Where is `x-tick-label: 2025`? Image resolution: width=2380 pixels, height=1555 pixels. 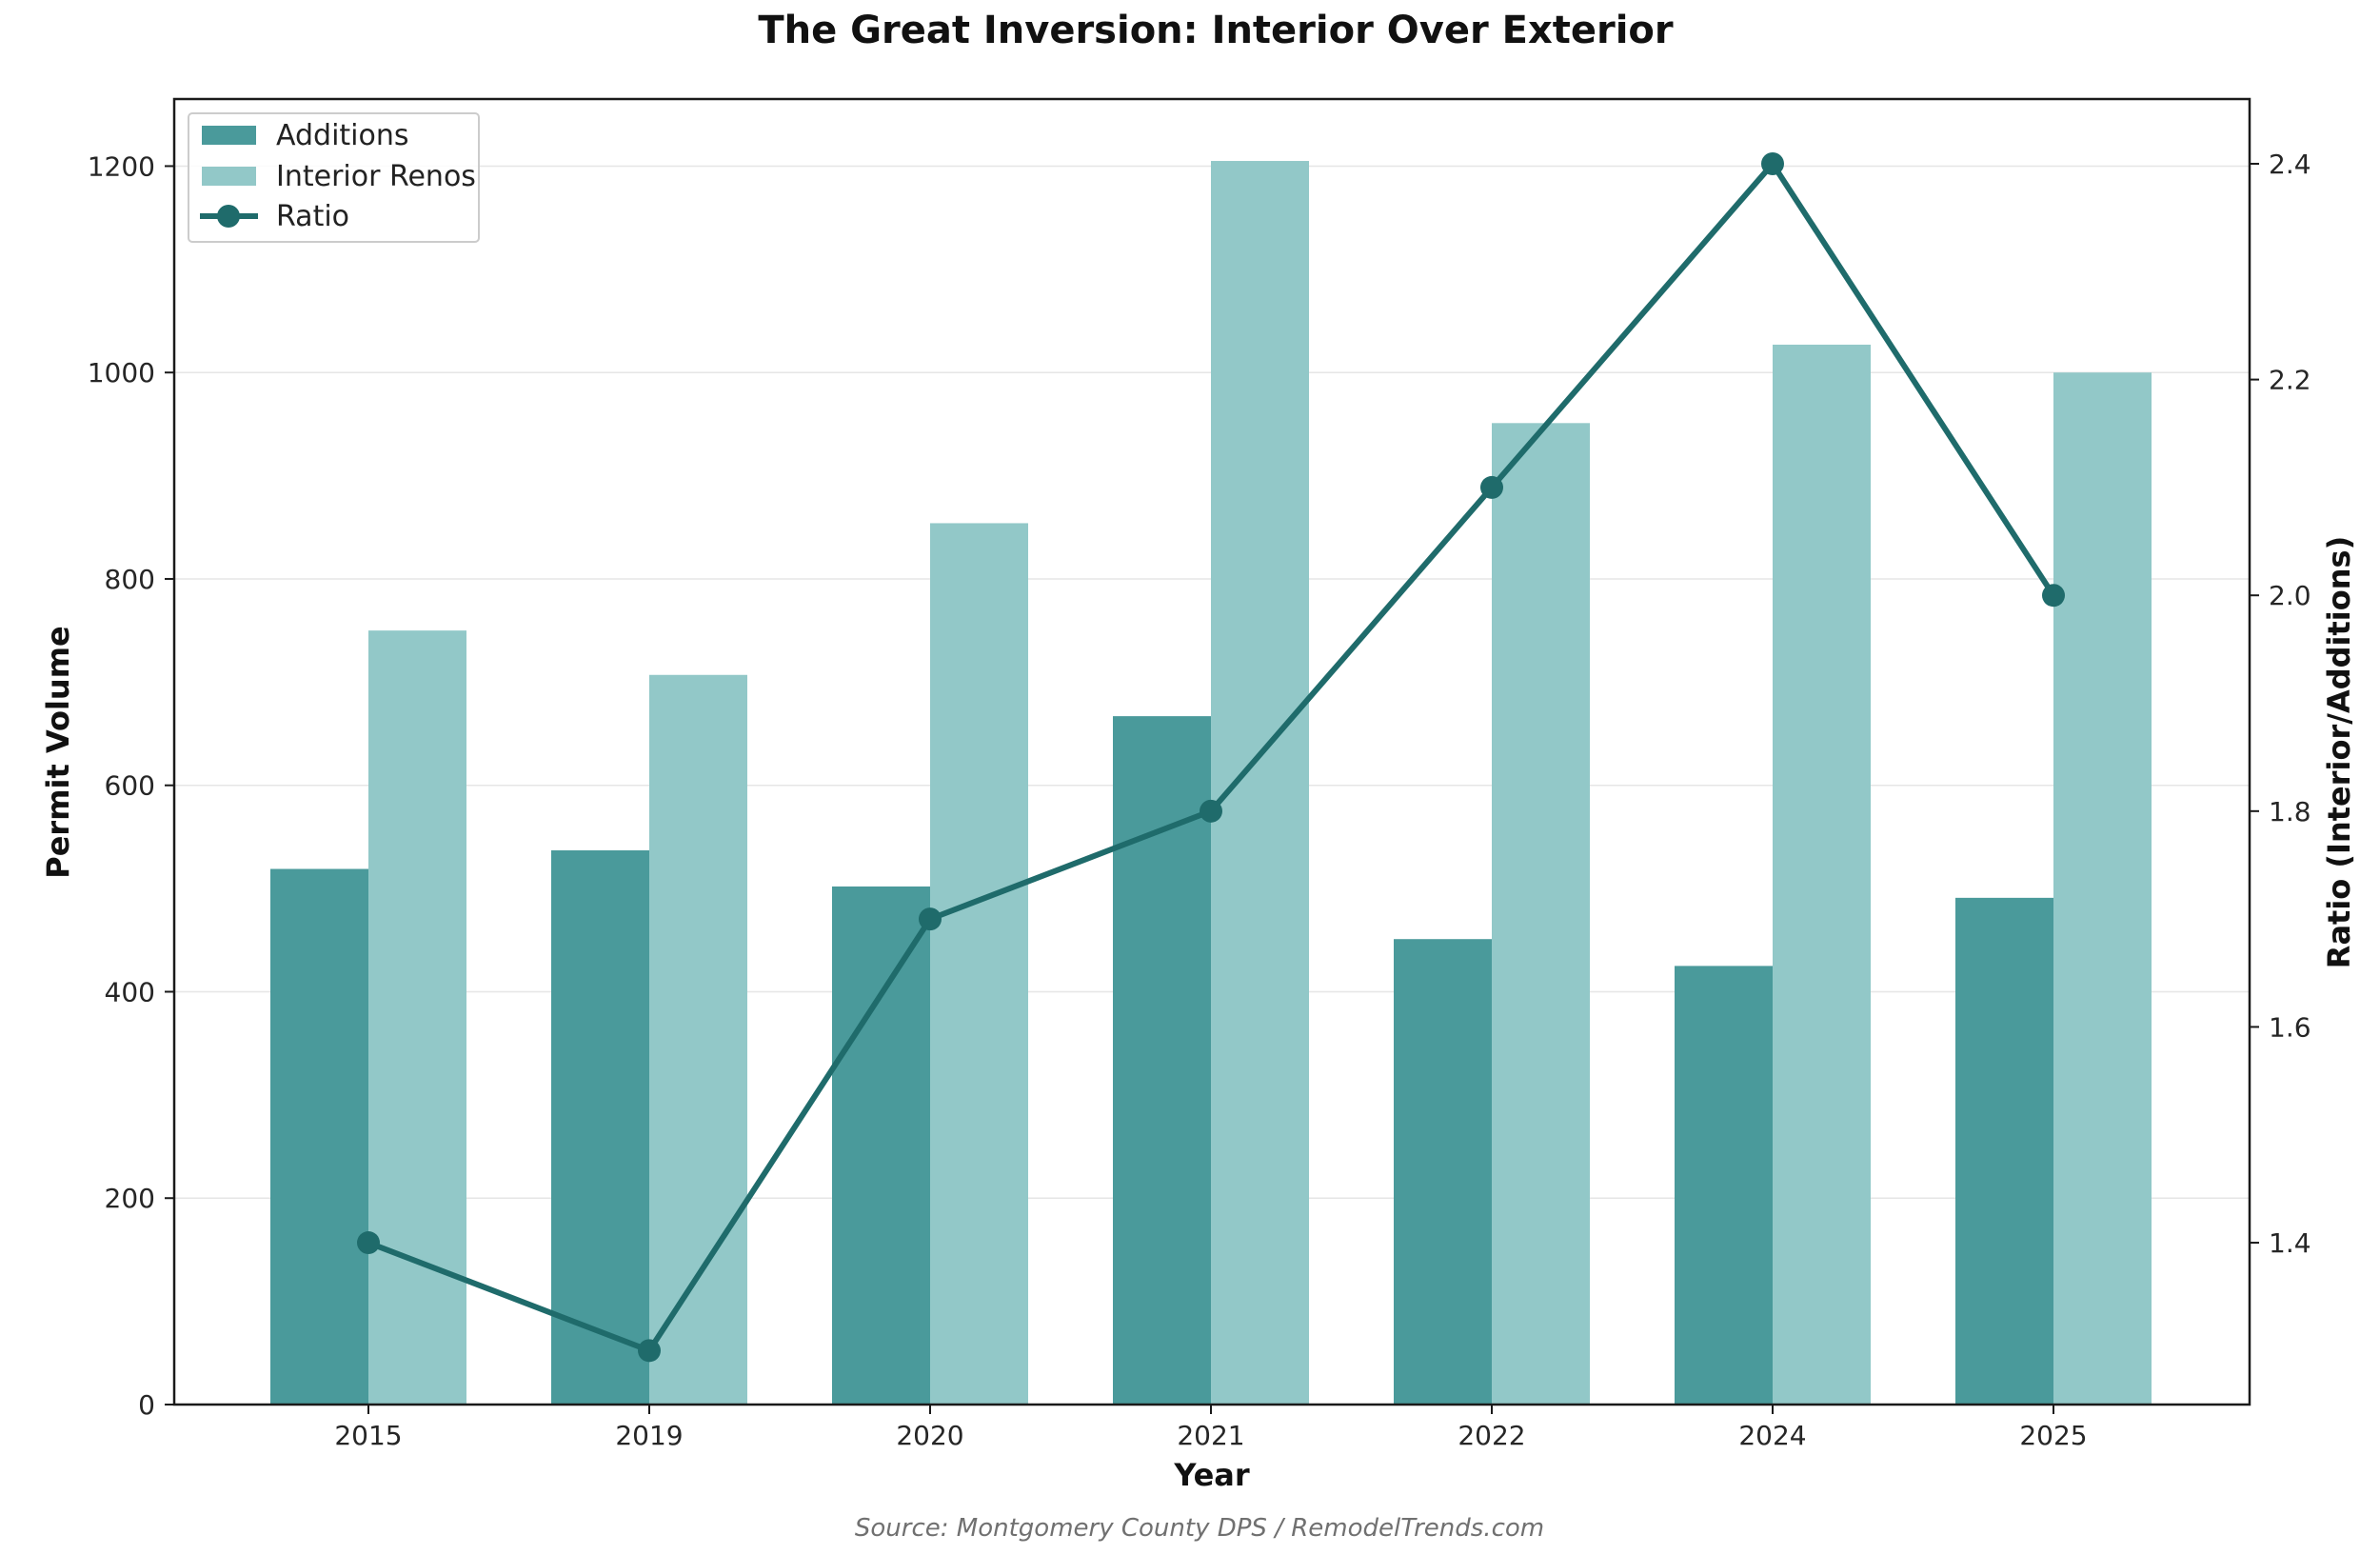
x-tick-label: 2025 is located at coordinates (2053, 1436).